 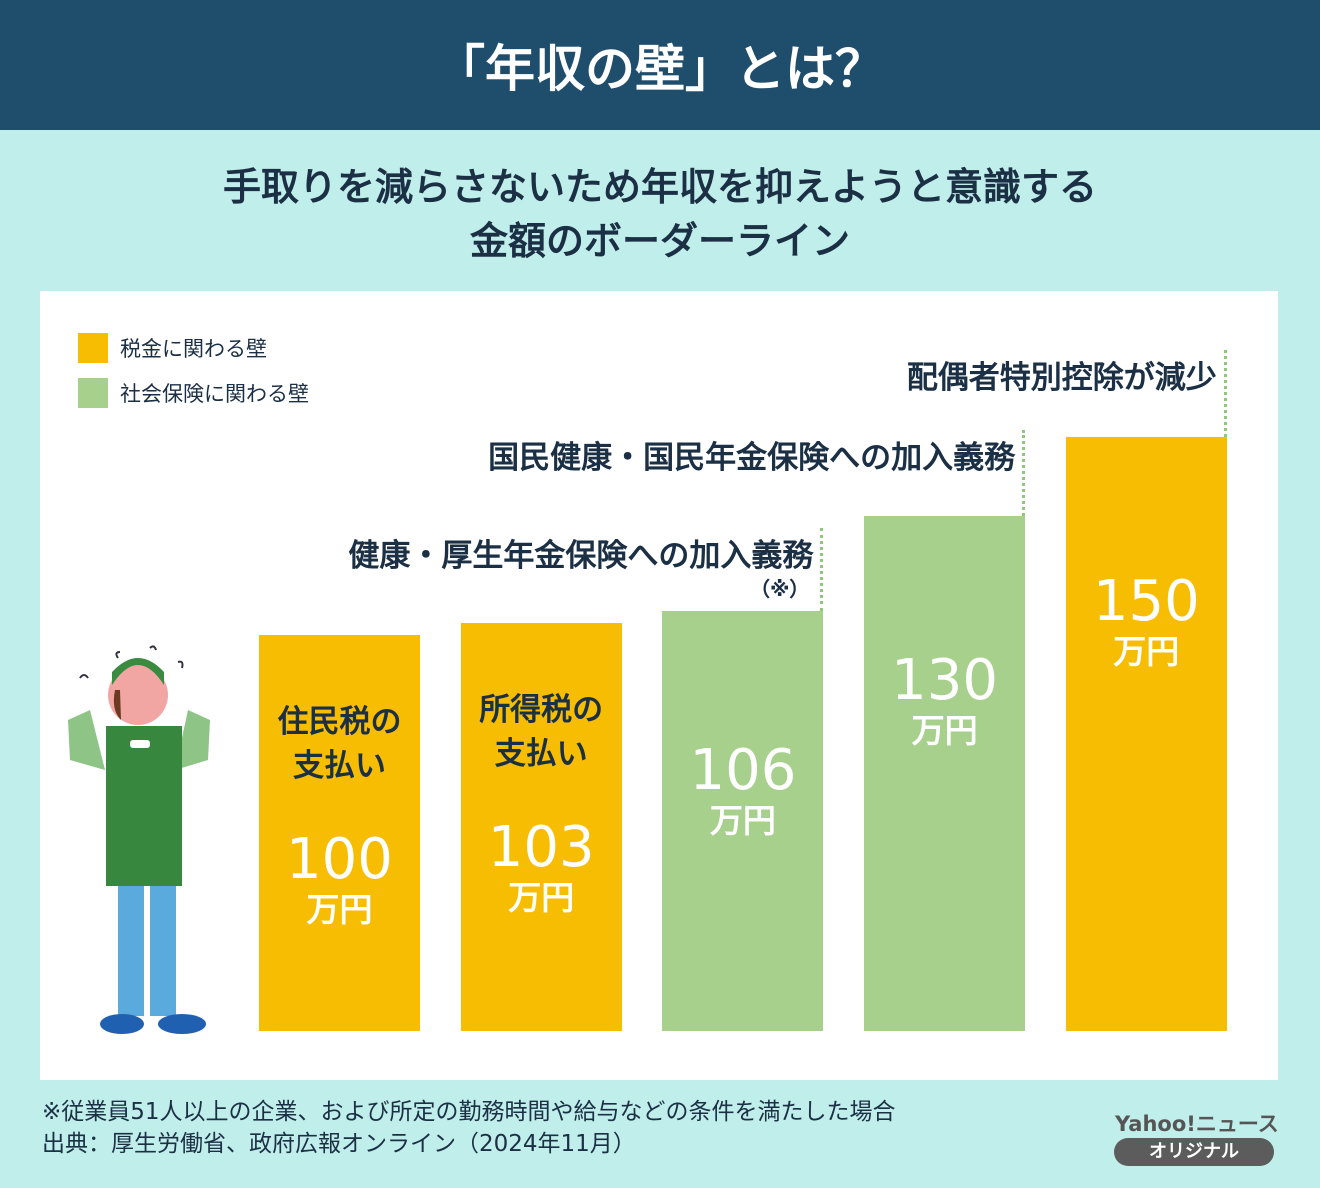 What do you see at coordinates (541, 732) in the screenshot?
I see `bar-label: 所得税の 支払い` at bounding box center [541, 732].